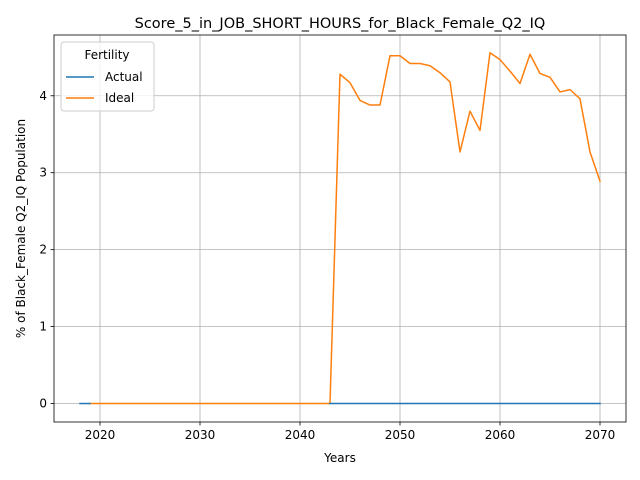 This screenshot has height=480, width=640. I want to click on x-tick-label: 2070, so click(600, 435).